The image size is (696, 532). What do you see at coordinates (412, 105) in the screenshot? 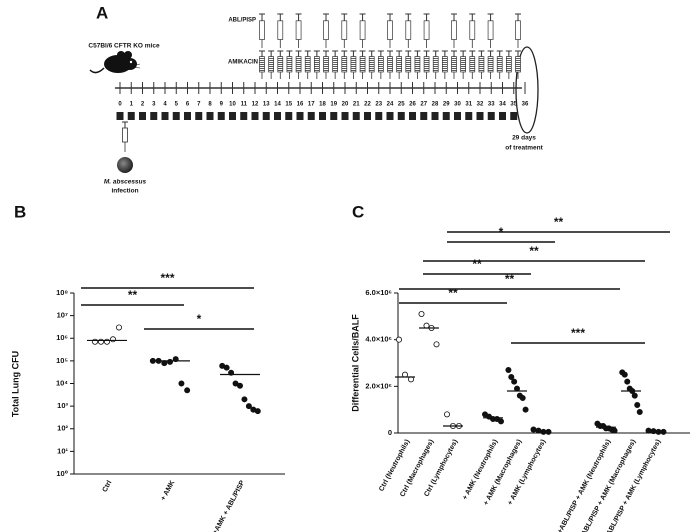
I see `day-label: 26` at bounding box center [412, 105].